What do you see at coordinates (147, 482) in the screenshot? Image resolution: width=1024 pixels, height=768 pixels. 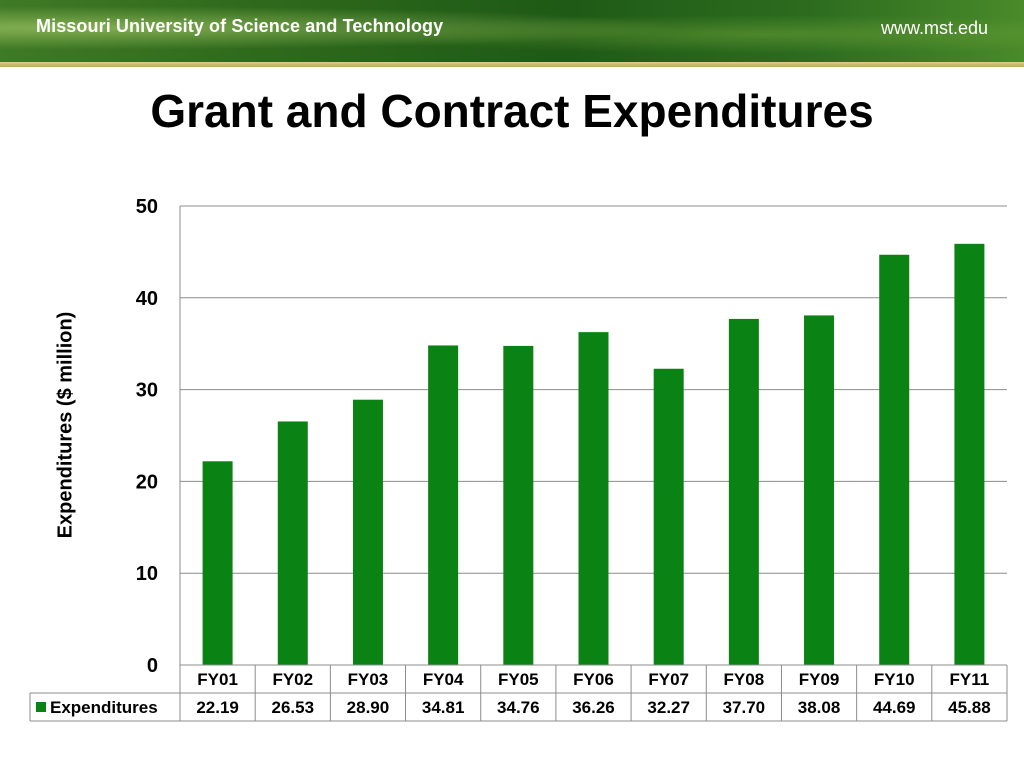 I see `y-tick-label: 20` at bounding box center [147, 482].